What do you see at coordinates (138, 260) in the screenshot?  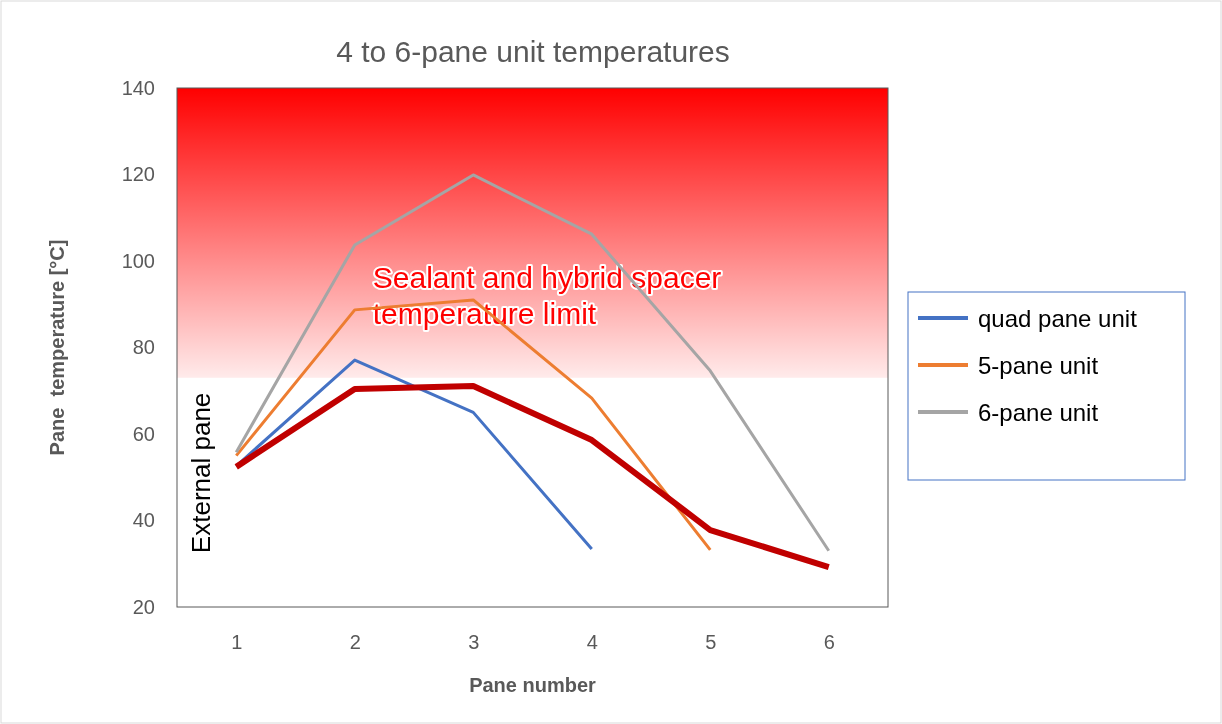 I see `y-tick-label: 100` at bounding box center [138, 260].